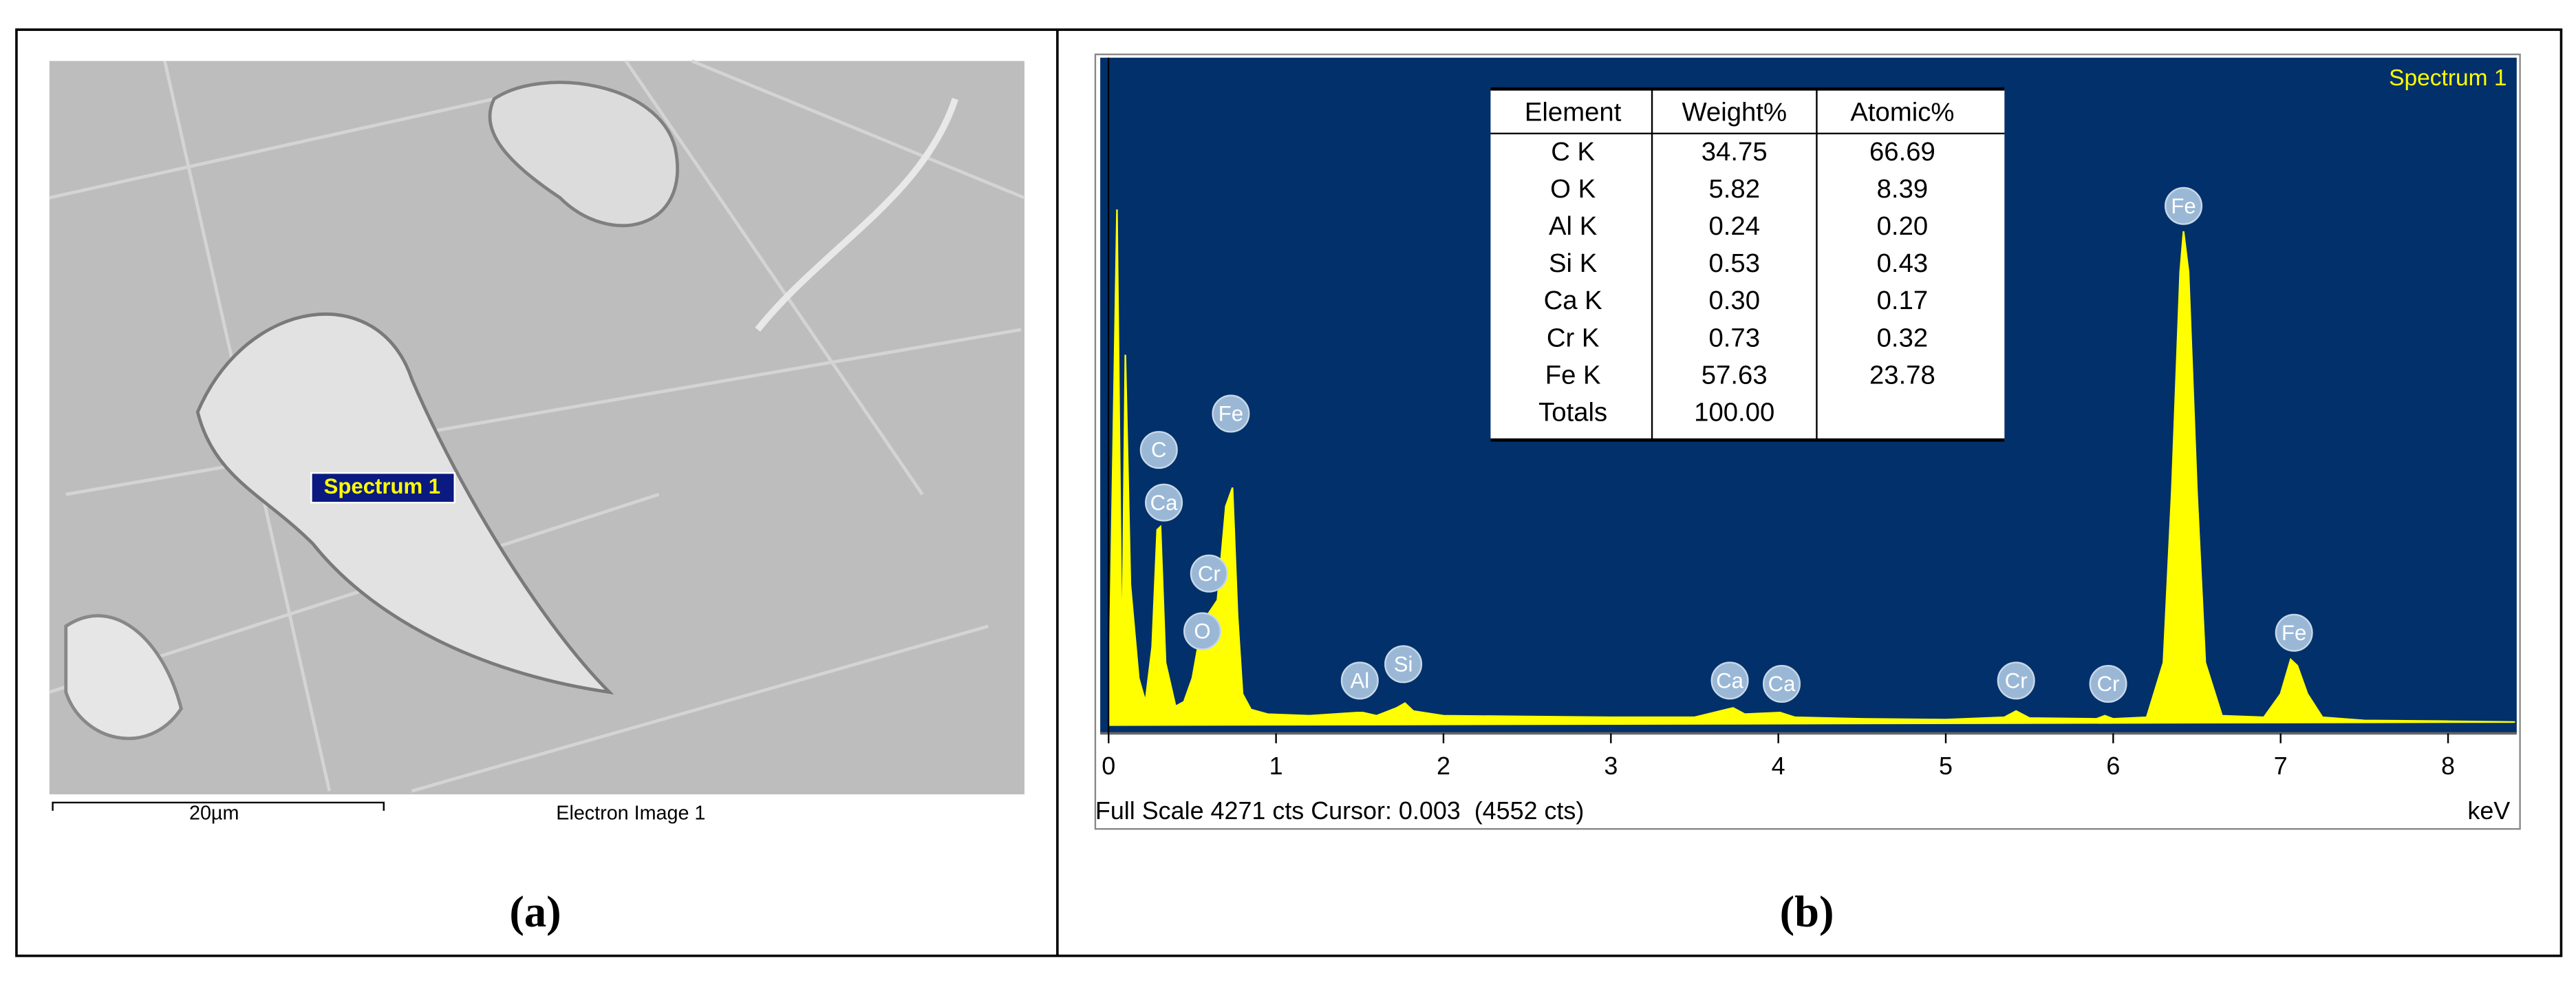 Image resolution: width=2576 pixels, height=985 pixels. What do you see at coordinates (214, 813) in the screenshot?
I see `scale-bar-label: 20µm` at bounding box center [214, 813].